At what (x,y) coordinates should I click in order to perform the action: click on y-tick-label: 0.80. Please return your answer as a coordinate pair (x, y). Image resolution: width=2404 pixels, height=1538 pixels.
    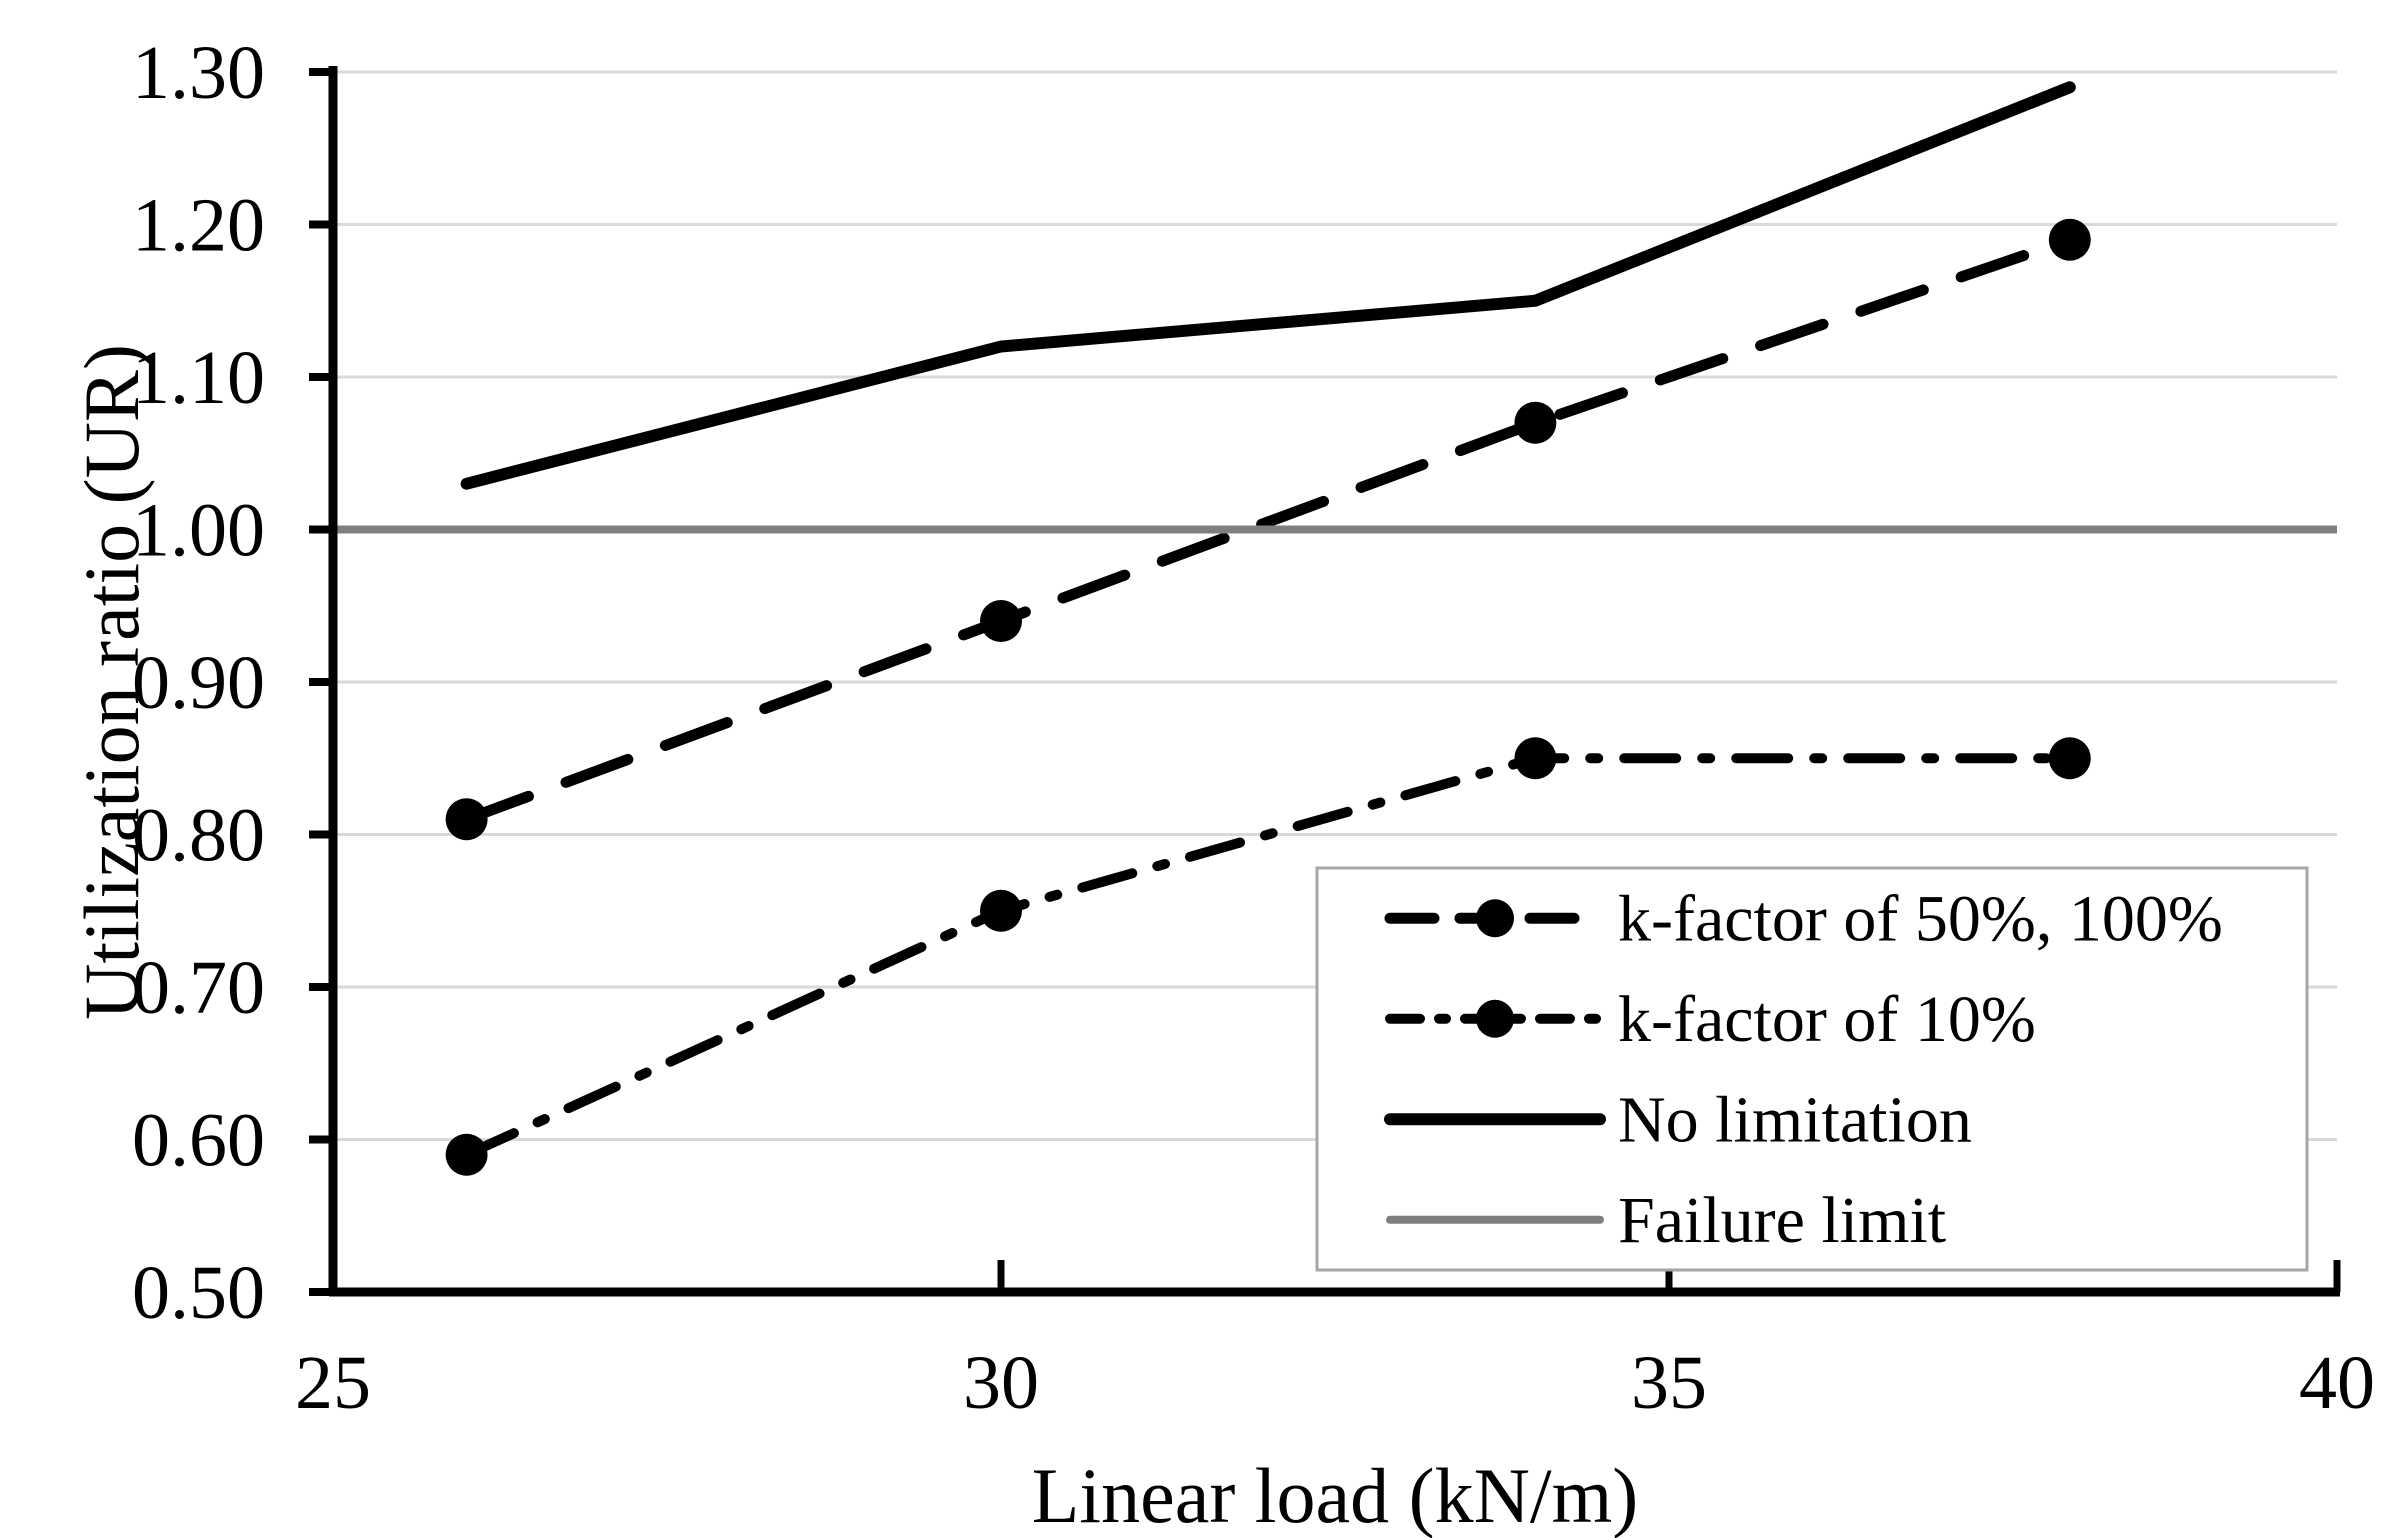
    Looking at the image, I should click on (198, 836).